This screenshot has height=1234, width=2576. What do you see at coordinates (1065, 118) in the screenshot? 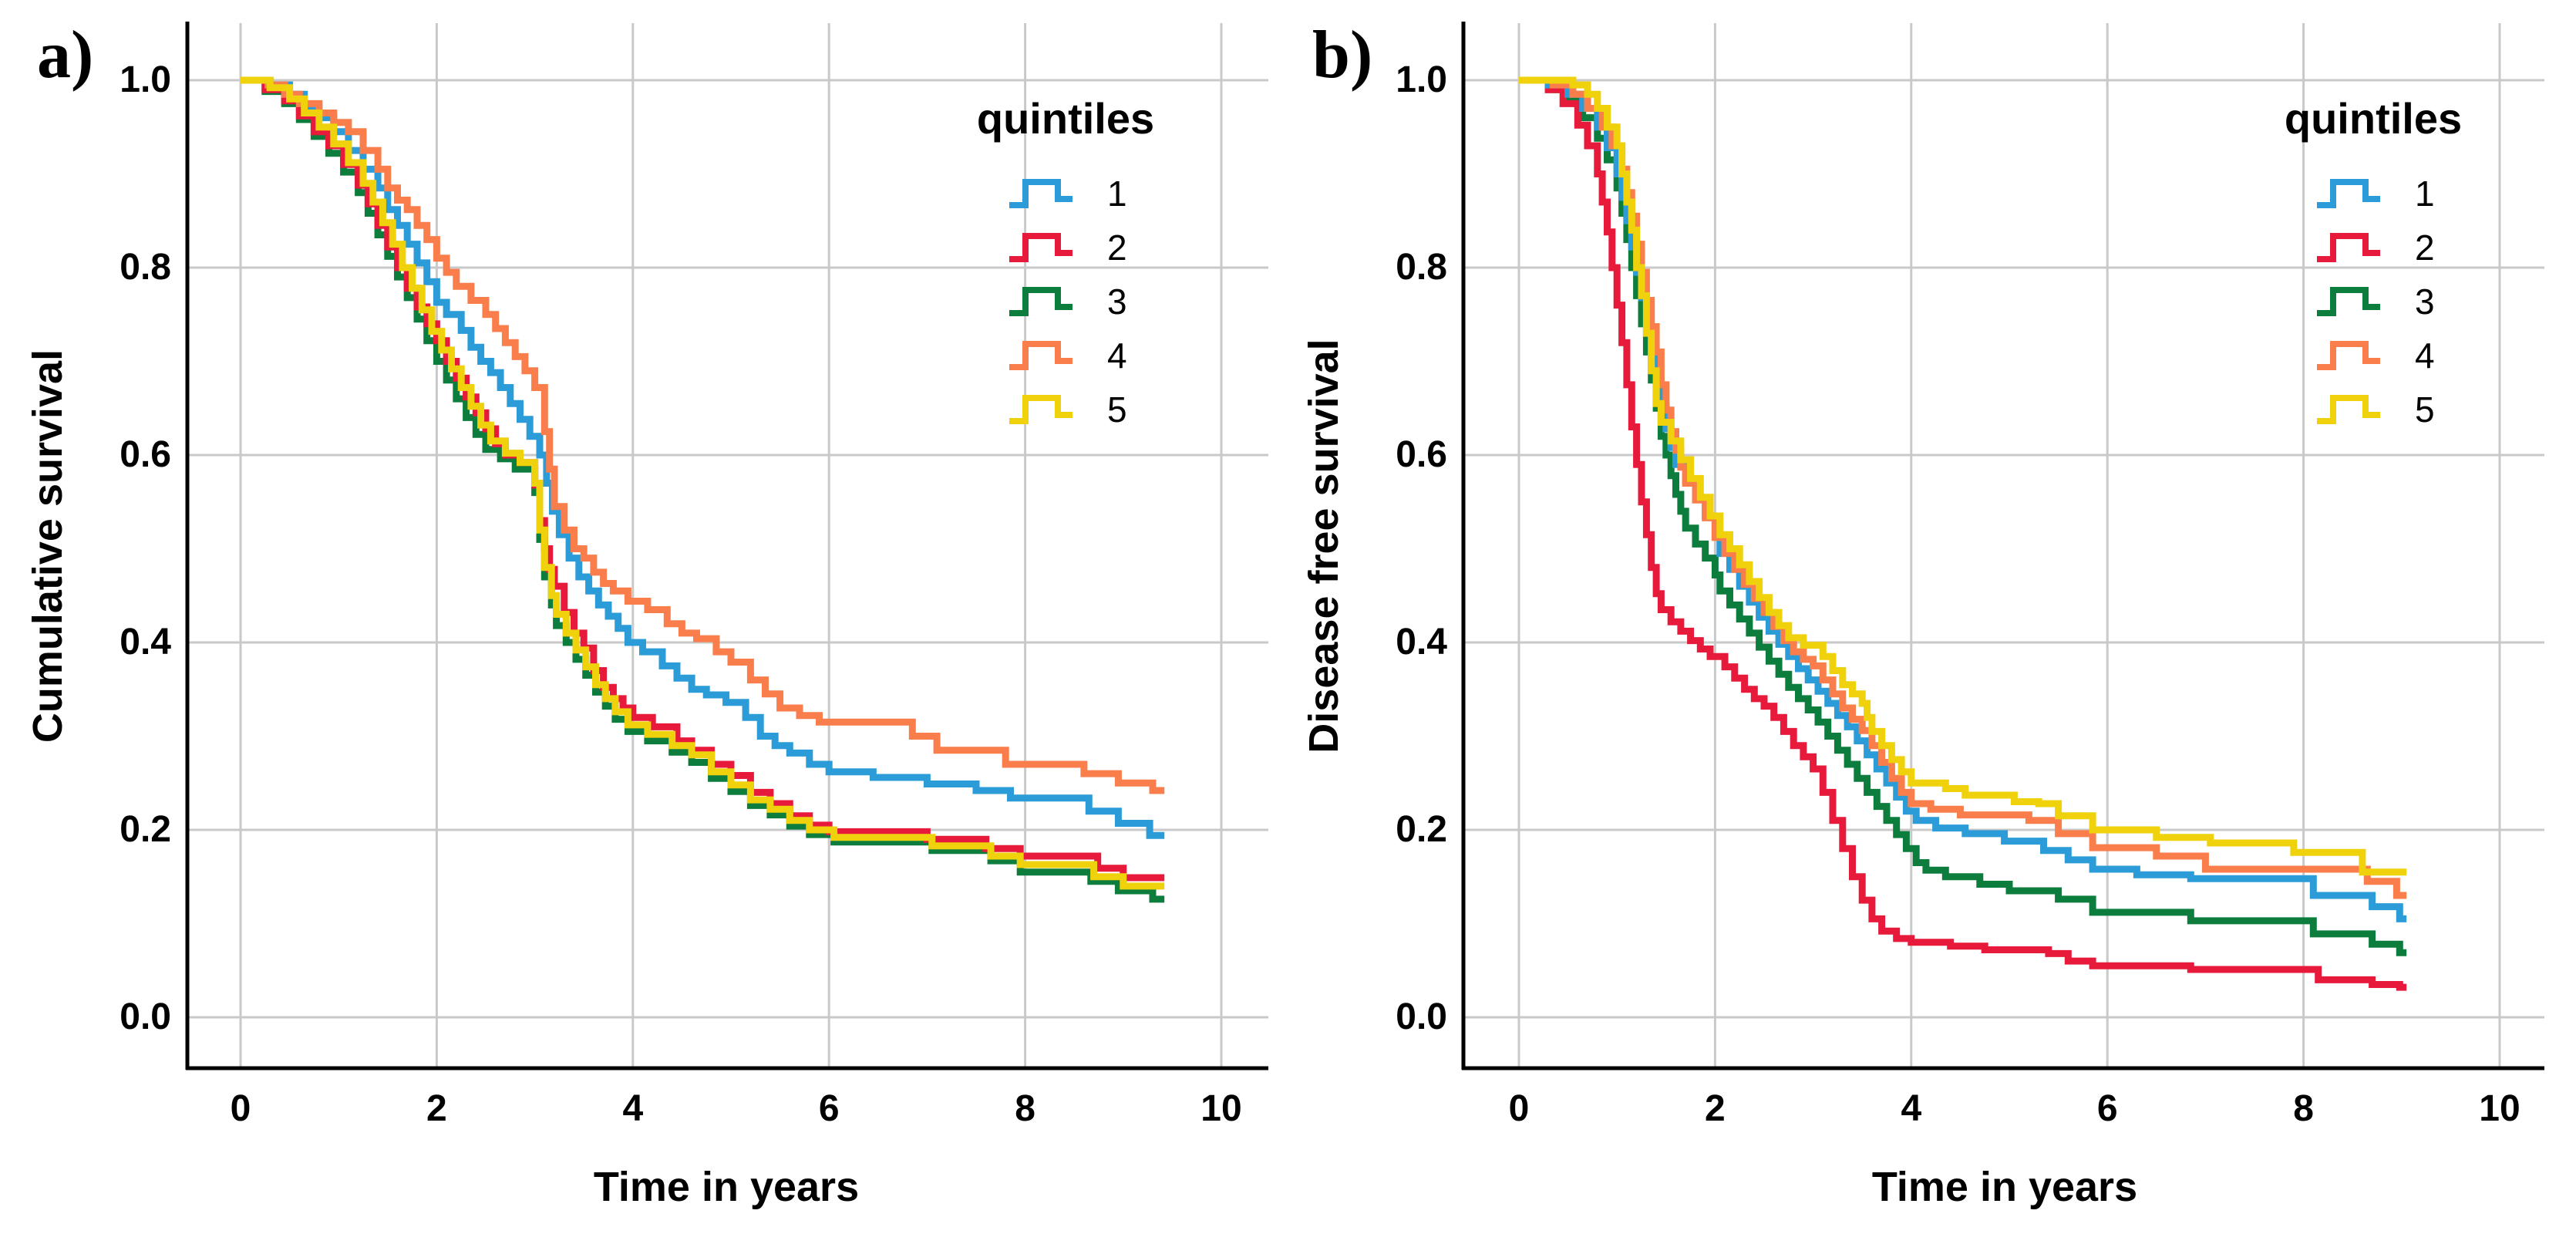
I see `legend-a-title: quintiles` at bounding box center [1065, 118].